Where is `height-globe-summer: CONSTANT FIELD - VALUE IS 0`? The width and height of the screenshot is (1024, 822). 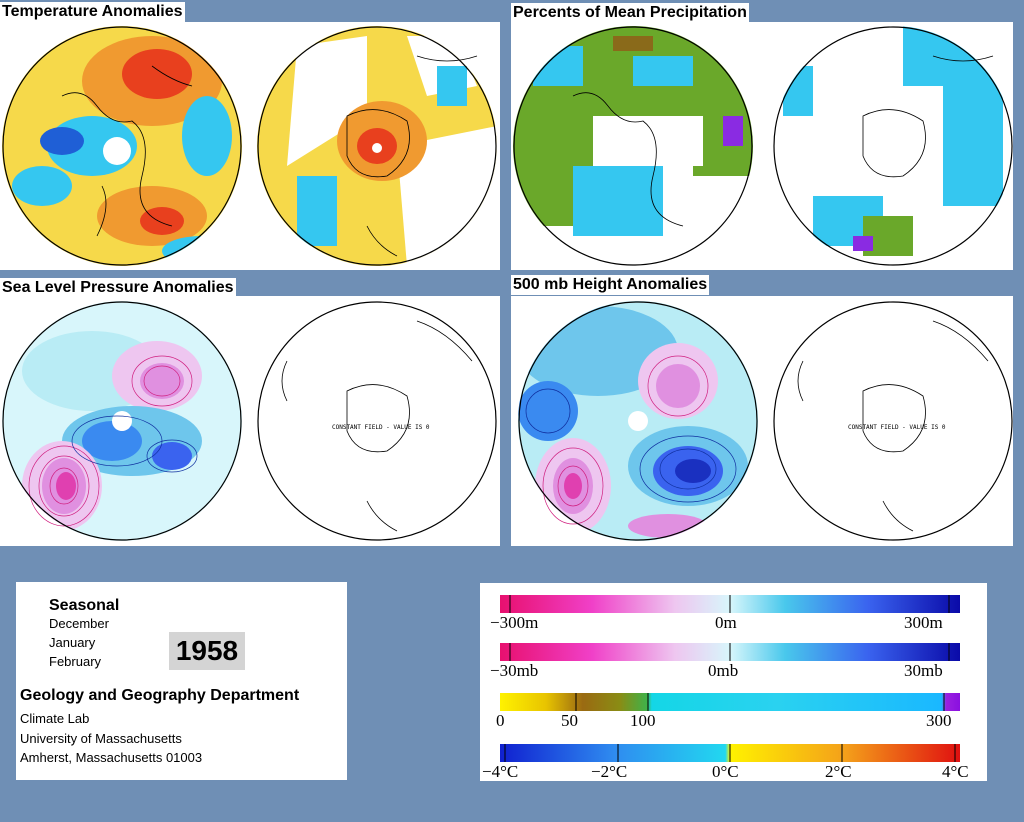 height-globe-summer: CONSTANT FIELD - VALUE IS 0 is located at coordinates (893, 421).